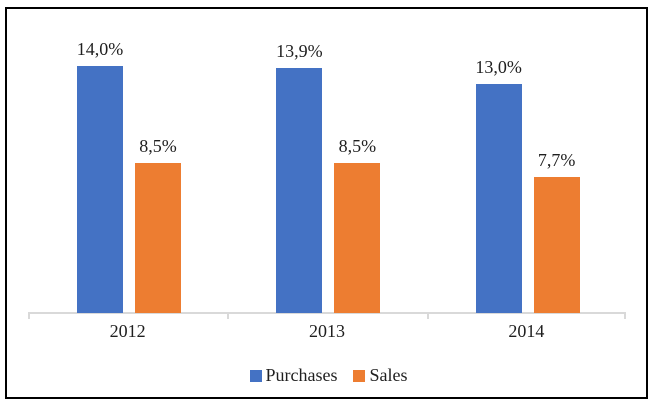 The height and width of the screenshot is (410, 657). What do you see at coordinates (357, 146) in the screenshot?
I see `data-label-sales-2013: 8,5%` at bounding box center [357, 146].